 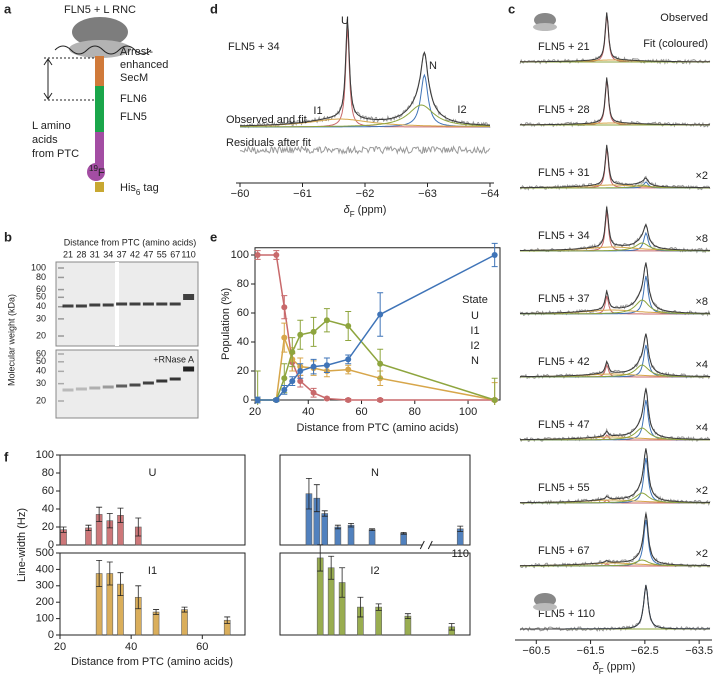 What do you see at coordinates (376, 327) in the screenshot?
I see `series-line` at bounding box center [376, 327].